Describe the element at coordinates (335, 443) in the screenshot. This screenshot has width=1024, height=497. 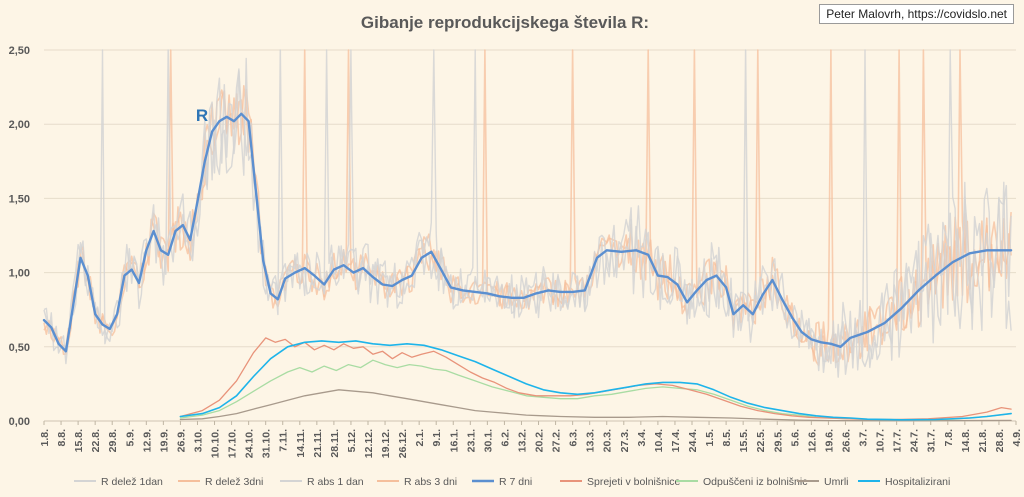
I see `x-tick-label: 28.11.` at that location.